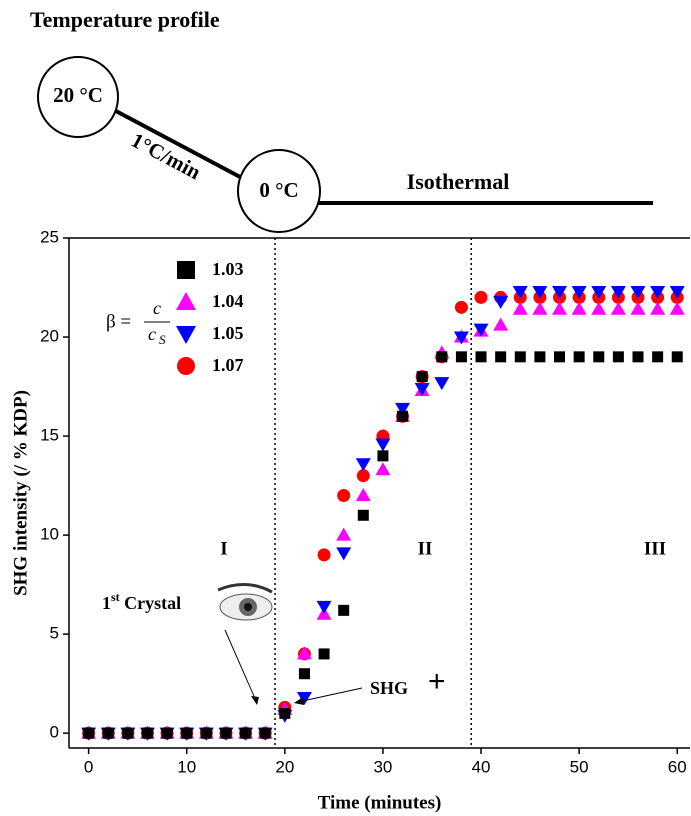  I want to click on x-tick-label: 40, so click(481, 766).